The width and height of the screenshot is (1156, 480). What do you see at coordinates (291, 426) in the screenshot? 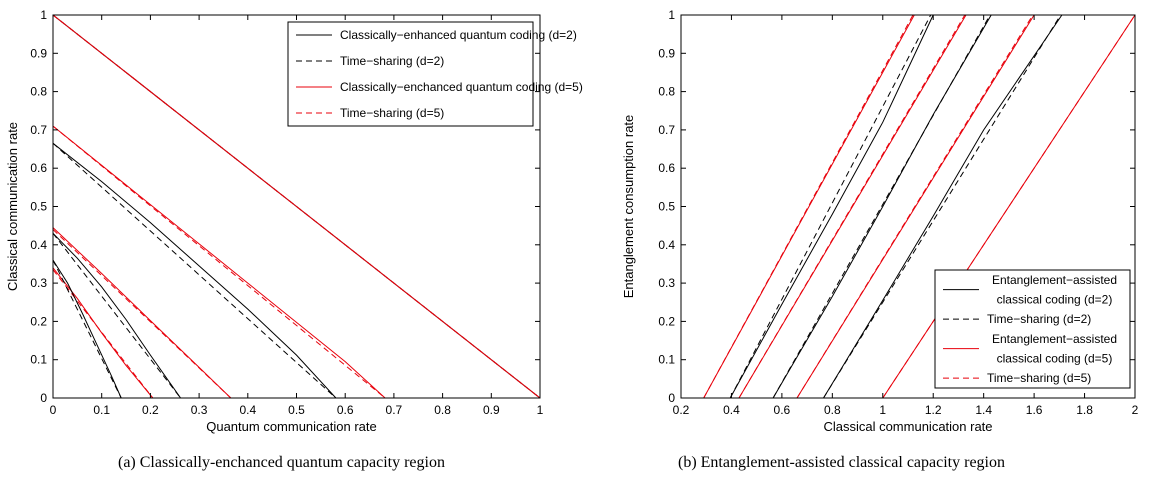
I see `x-axis-label: Quantum communication rate` at bounding box center [291, 426].